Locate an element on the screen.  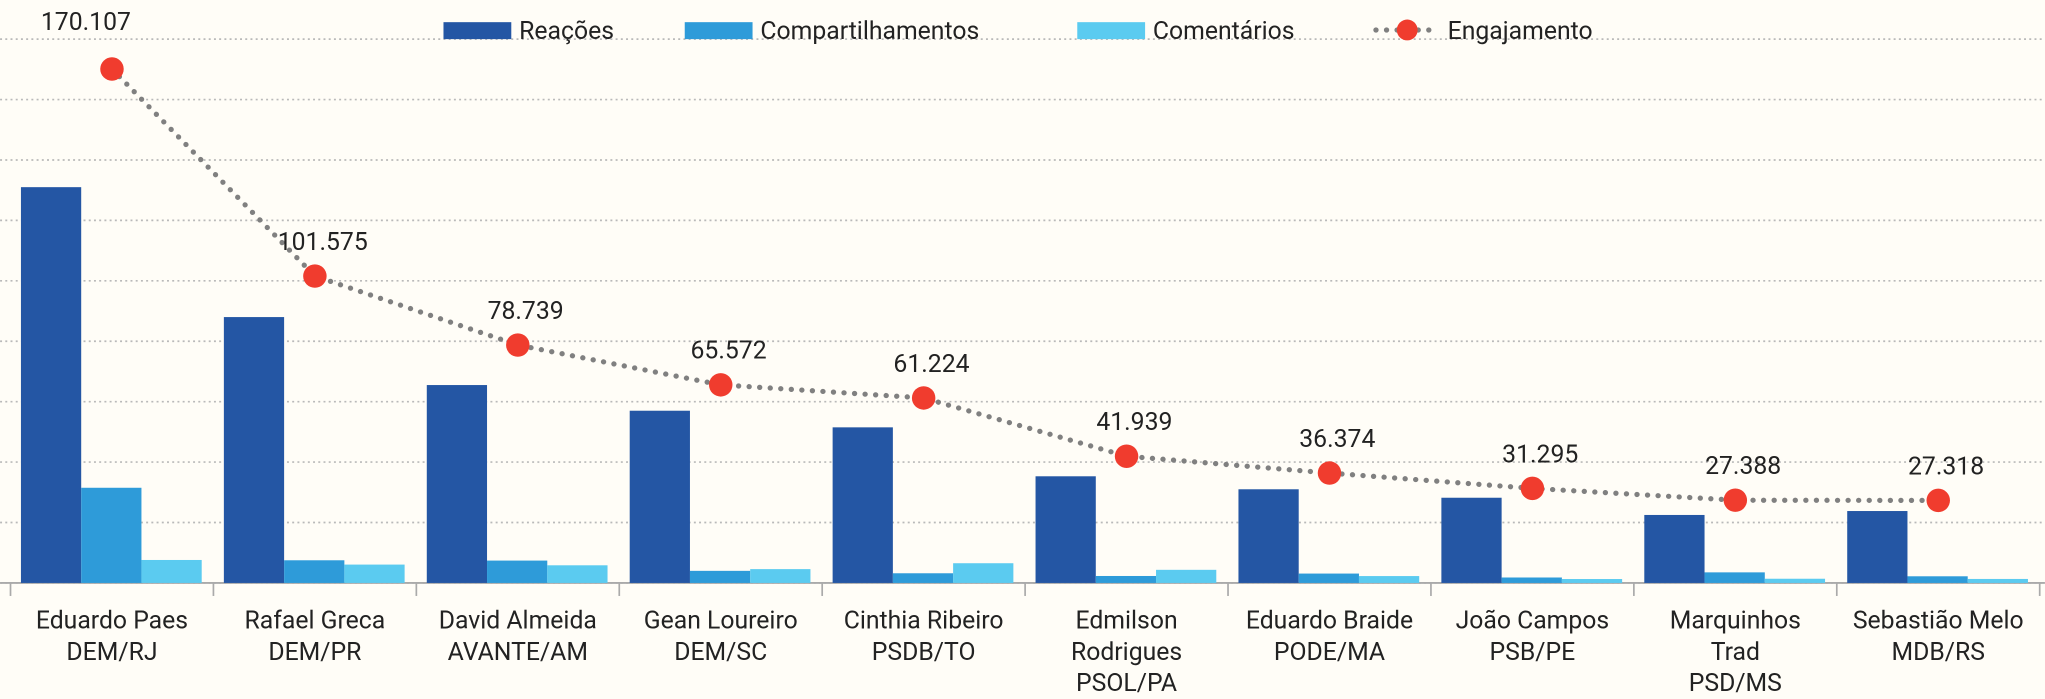
x-tick-label: Marquinhos Trad PSD/MS is located at coordinates (1735, 653).